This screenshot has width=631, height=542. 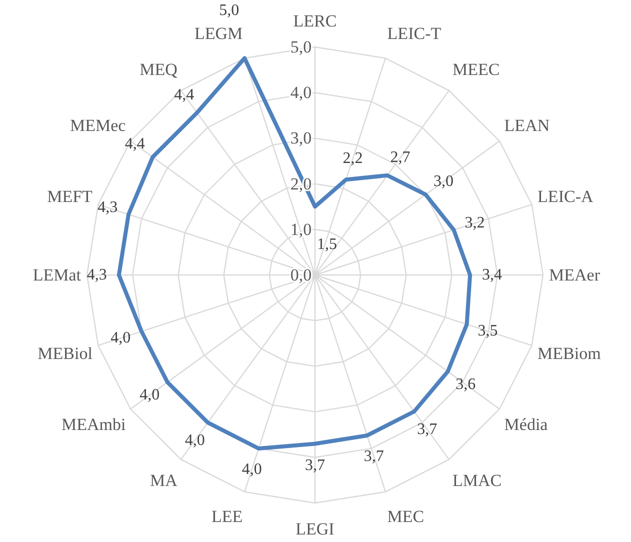 What do you see at coordinates (93, 424) in the screenshot?
I see `spoke-label: MEAmbi` at bounding box center [93, 424].